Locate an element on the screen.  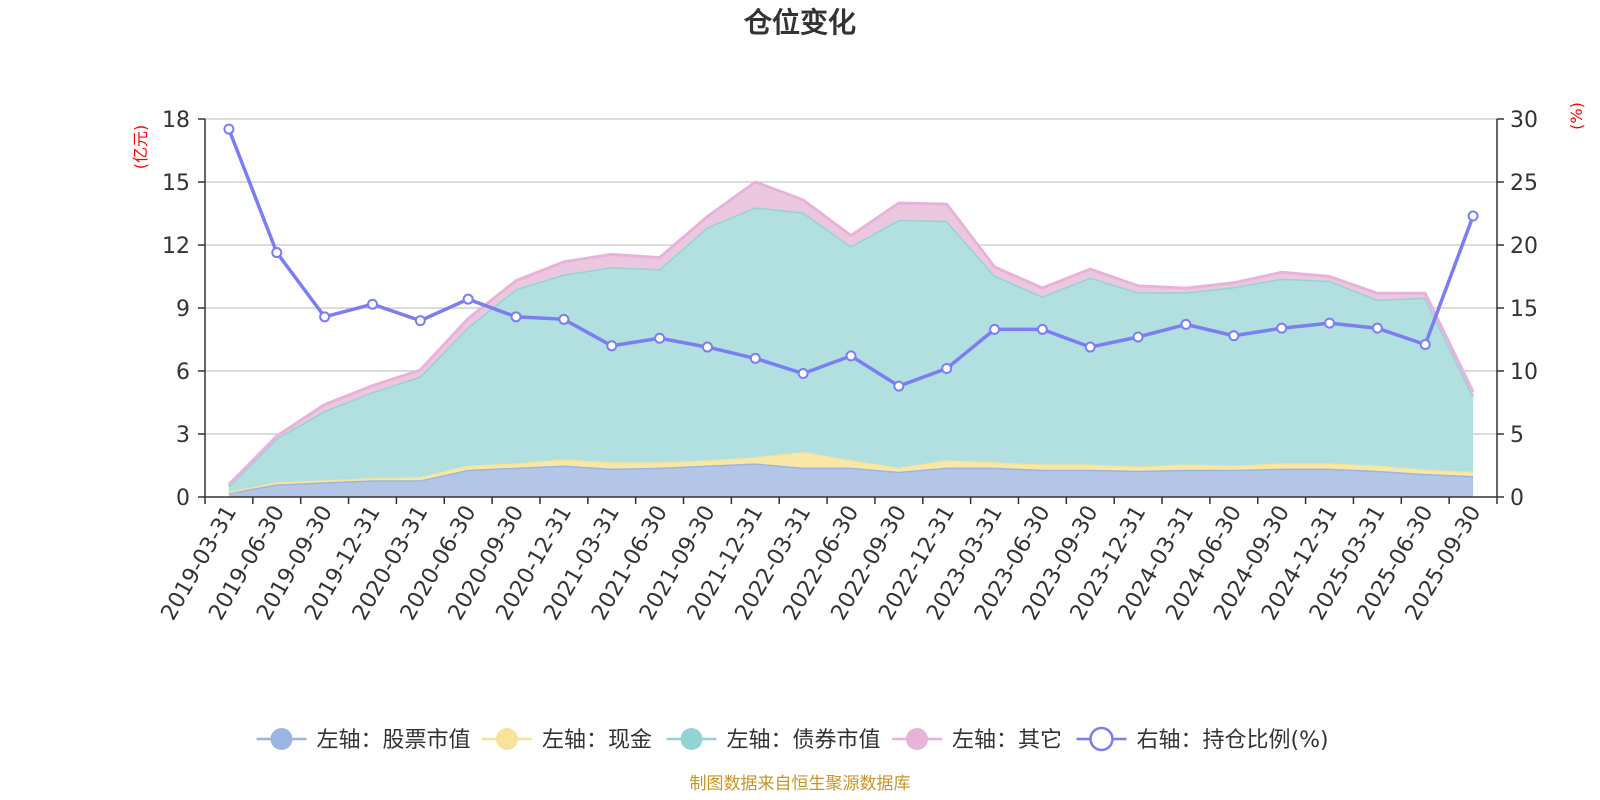
legend-label: 左轴：股票市值 is located at coordinates (394, 740).